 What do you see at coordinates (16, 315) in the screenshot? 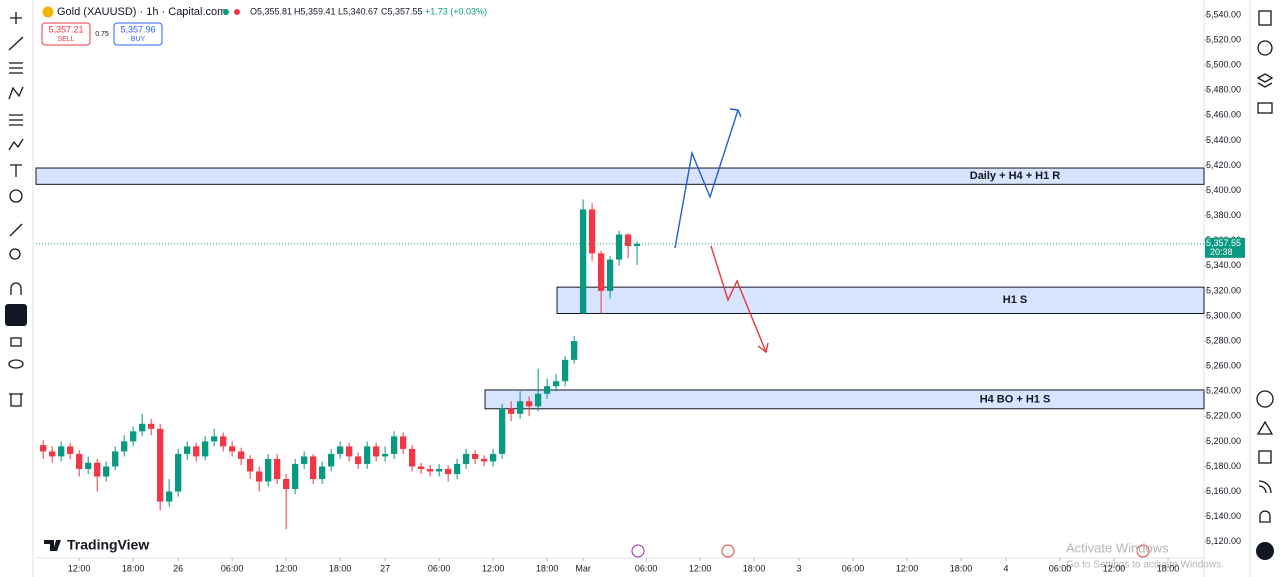
I see `draw-mode-tool` at bounding box center [16, 315].